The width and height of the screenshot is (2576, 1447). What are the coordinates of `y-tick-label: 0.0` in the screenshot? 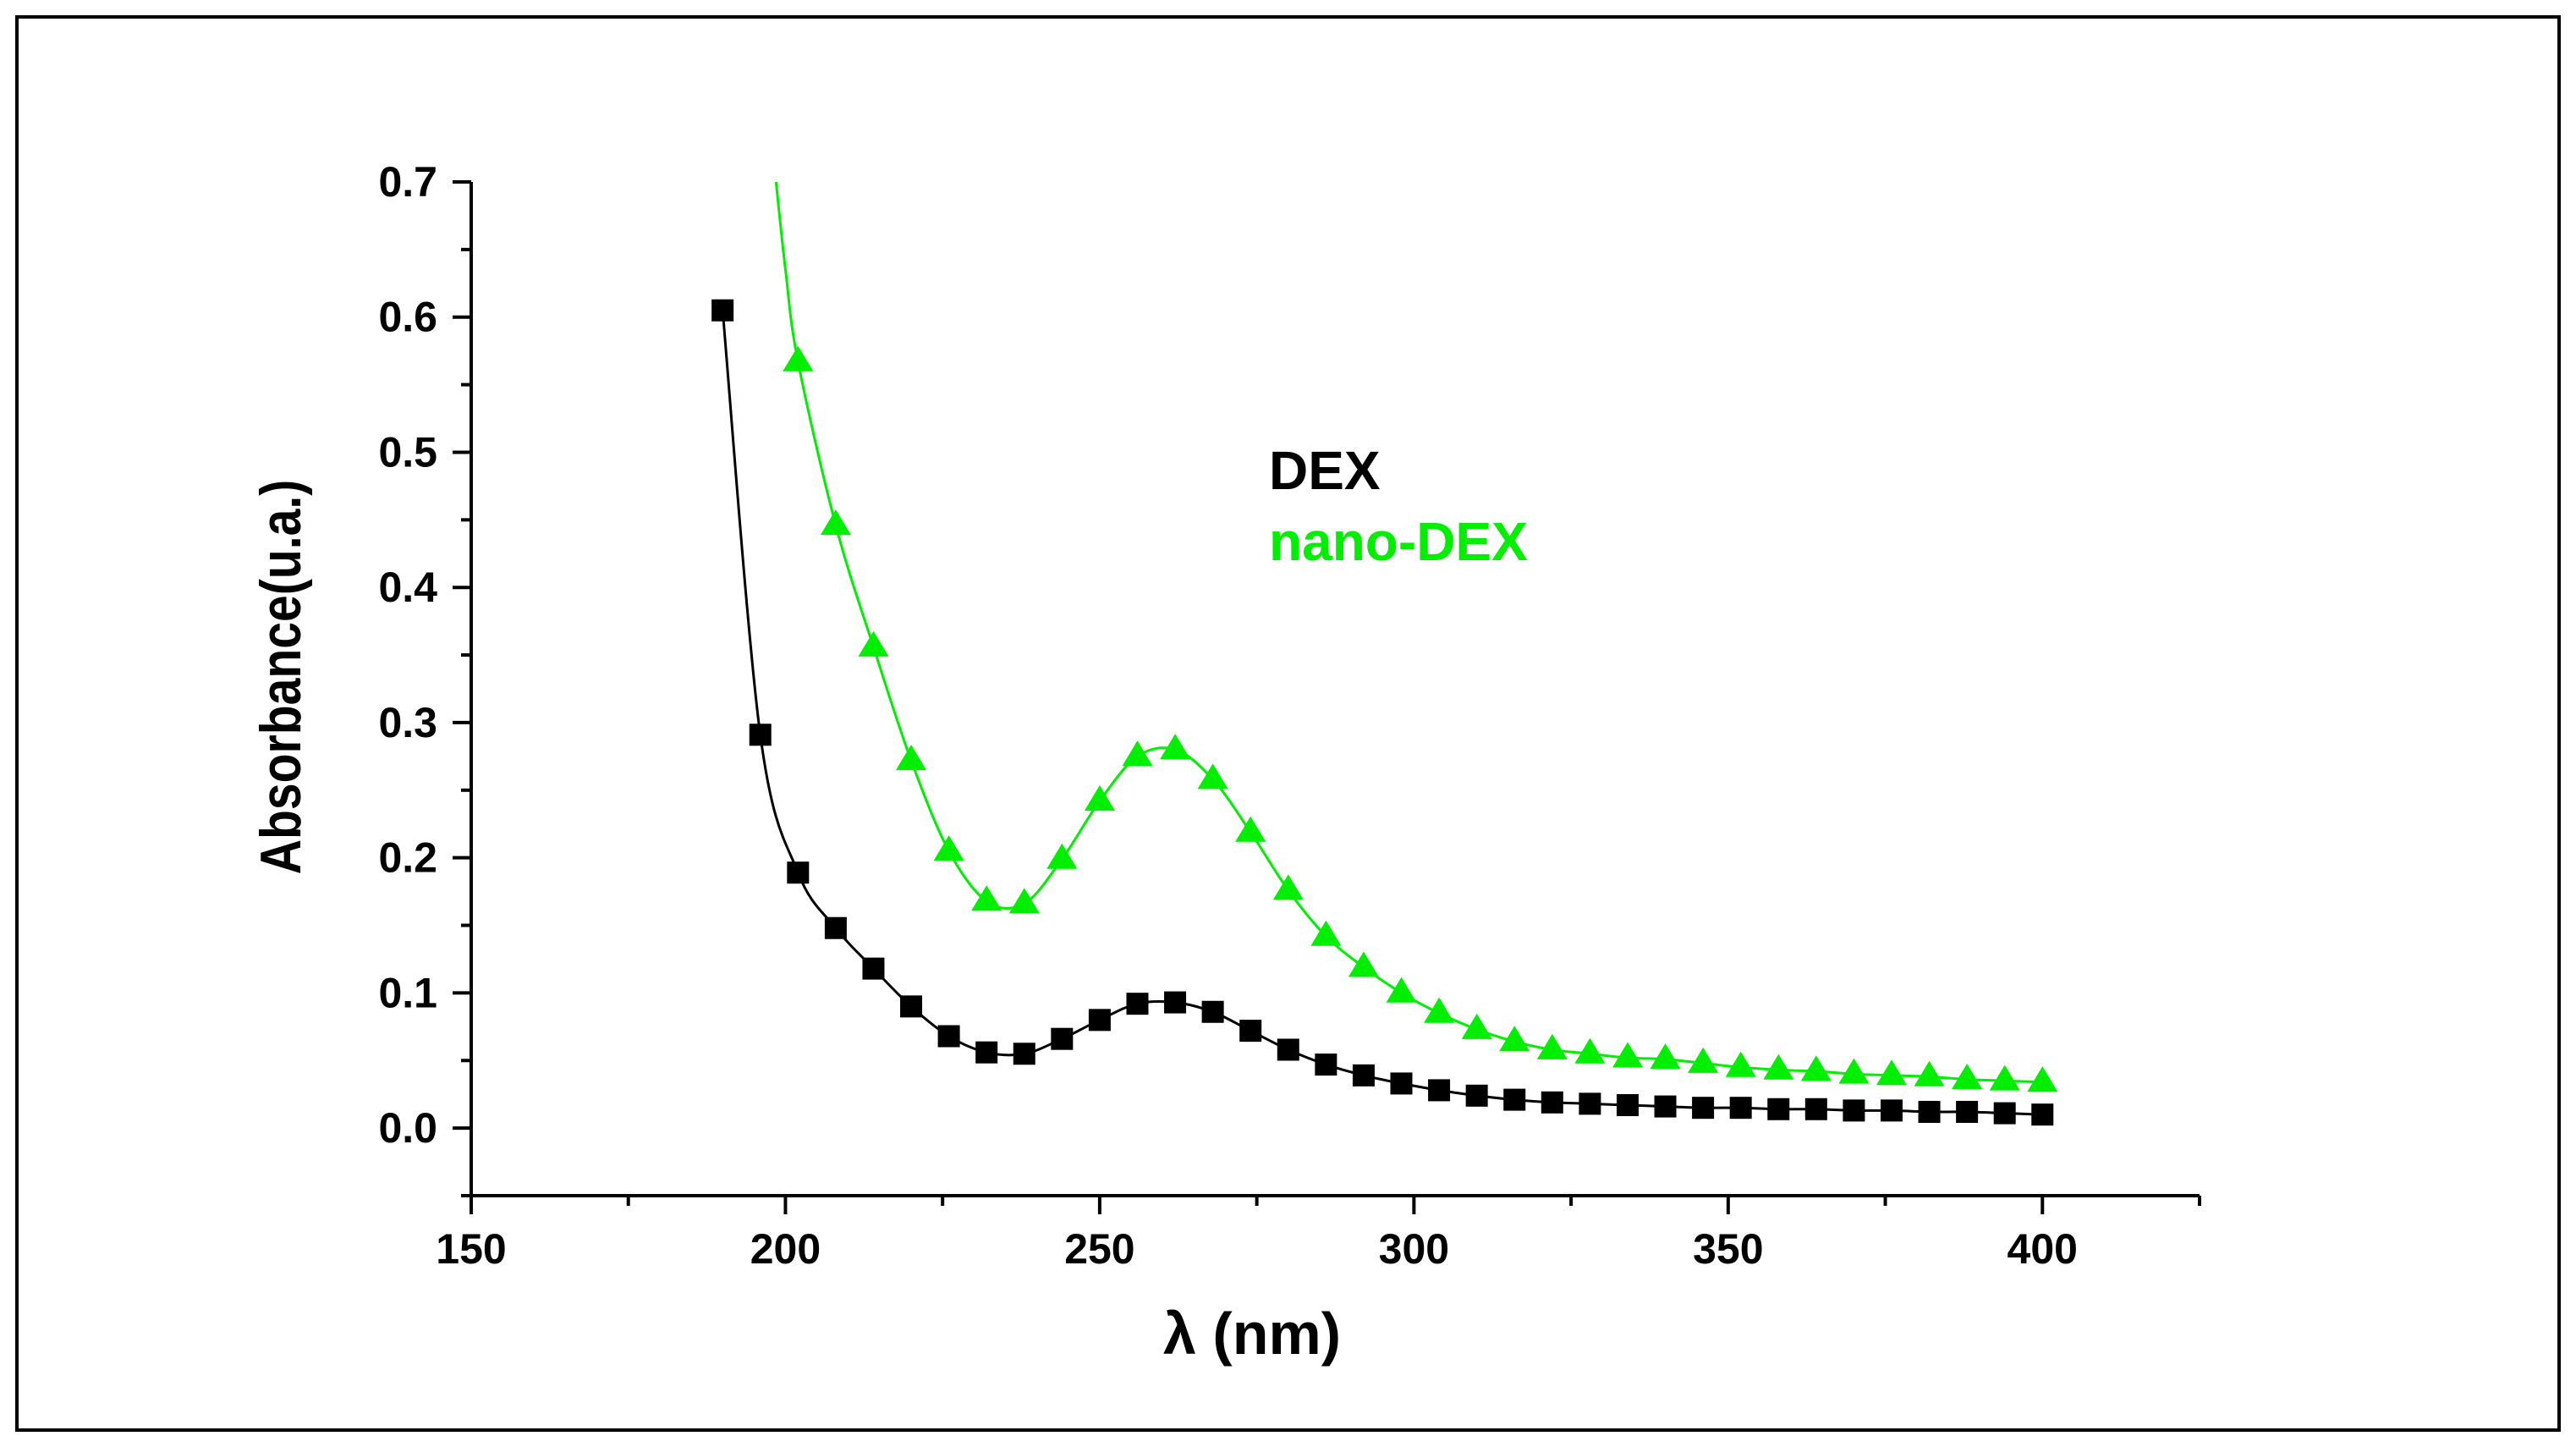 It's located at (407, 1128).